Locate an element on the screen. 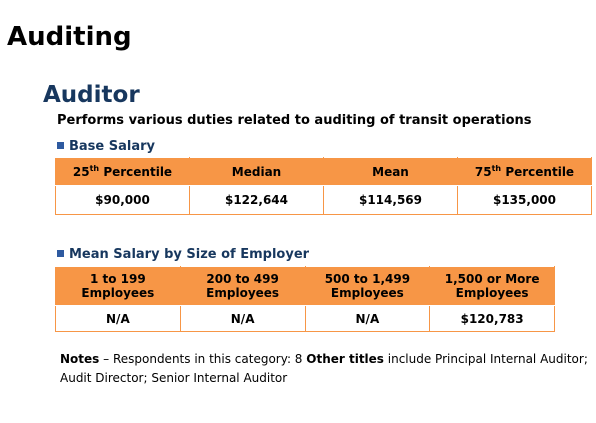 Image resolution: width=596 pixels, height=423 pixels. value-row: N/A N/A N/A $120,783 is located at coordinates (305, 318).